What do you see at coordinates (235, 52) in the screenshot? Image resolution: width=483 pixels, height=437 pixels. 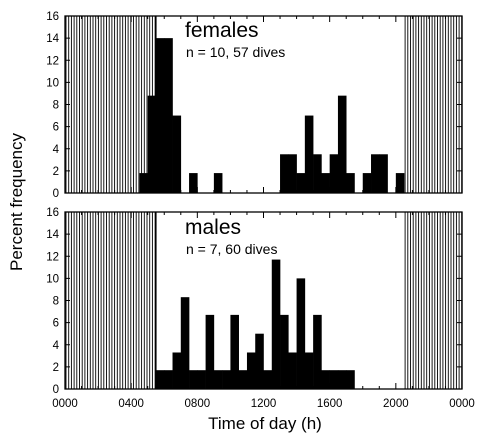 I see `panel-subtitle: n = 10, 57 dives` at bounding box center [235, 52].